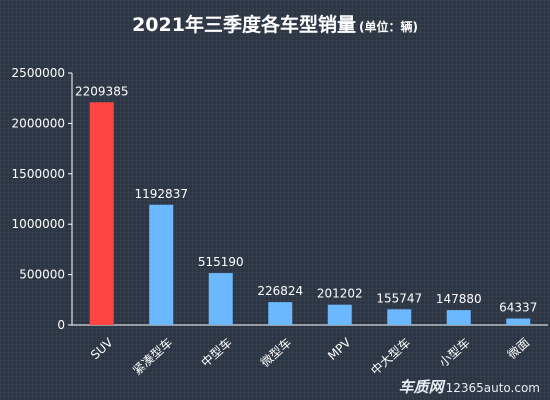 This screenshot has height=400, width=550. I want to click on y-tick-label: 1500000, so click(38, 174).